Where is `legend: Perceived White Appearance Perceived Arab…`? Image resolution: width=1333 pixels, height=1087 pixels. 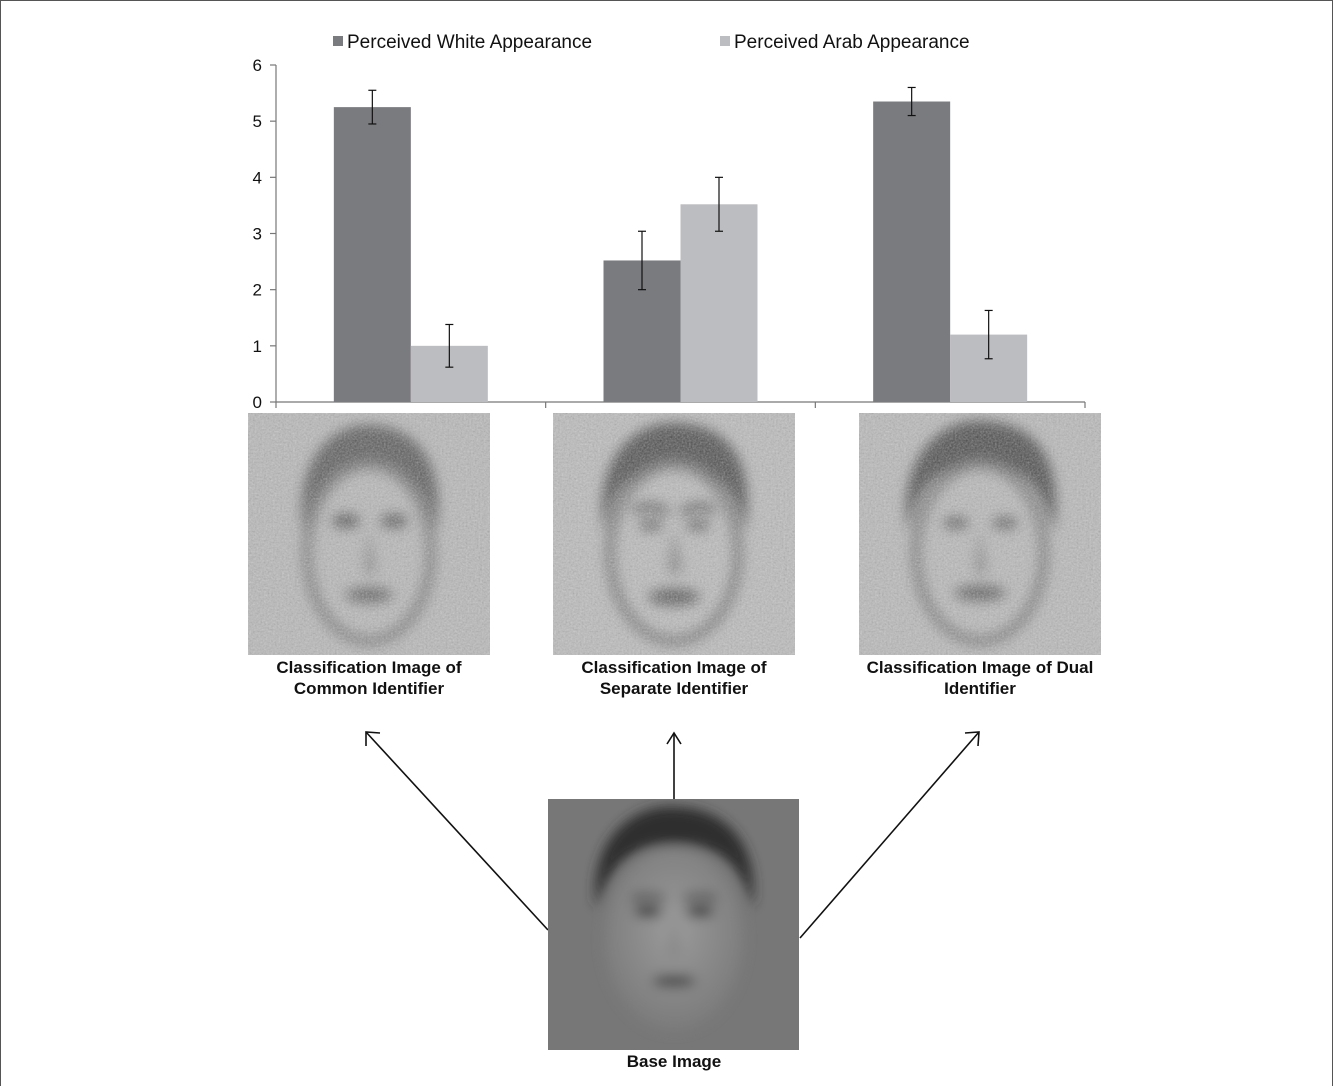 legend: Perceived White Appearance Perceived Arab… is located at coordinates (651, 42).